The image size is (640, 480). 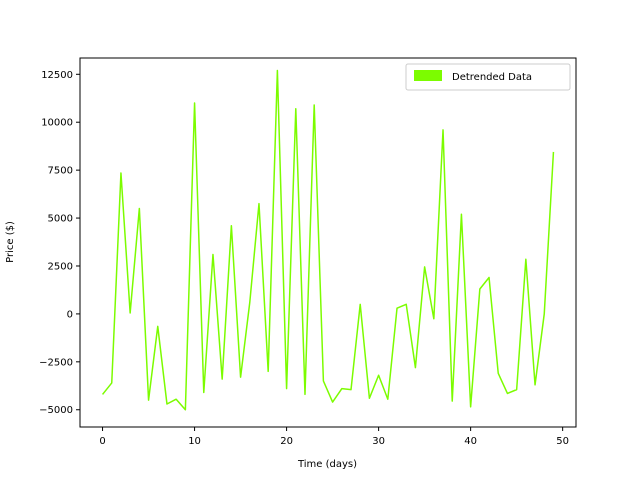 I want to click on legend: Detrended Data, so click(x=488, y=77).